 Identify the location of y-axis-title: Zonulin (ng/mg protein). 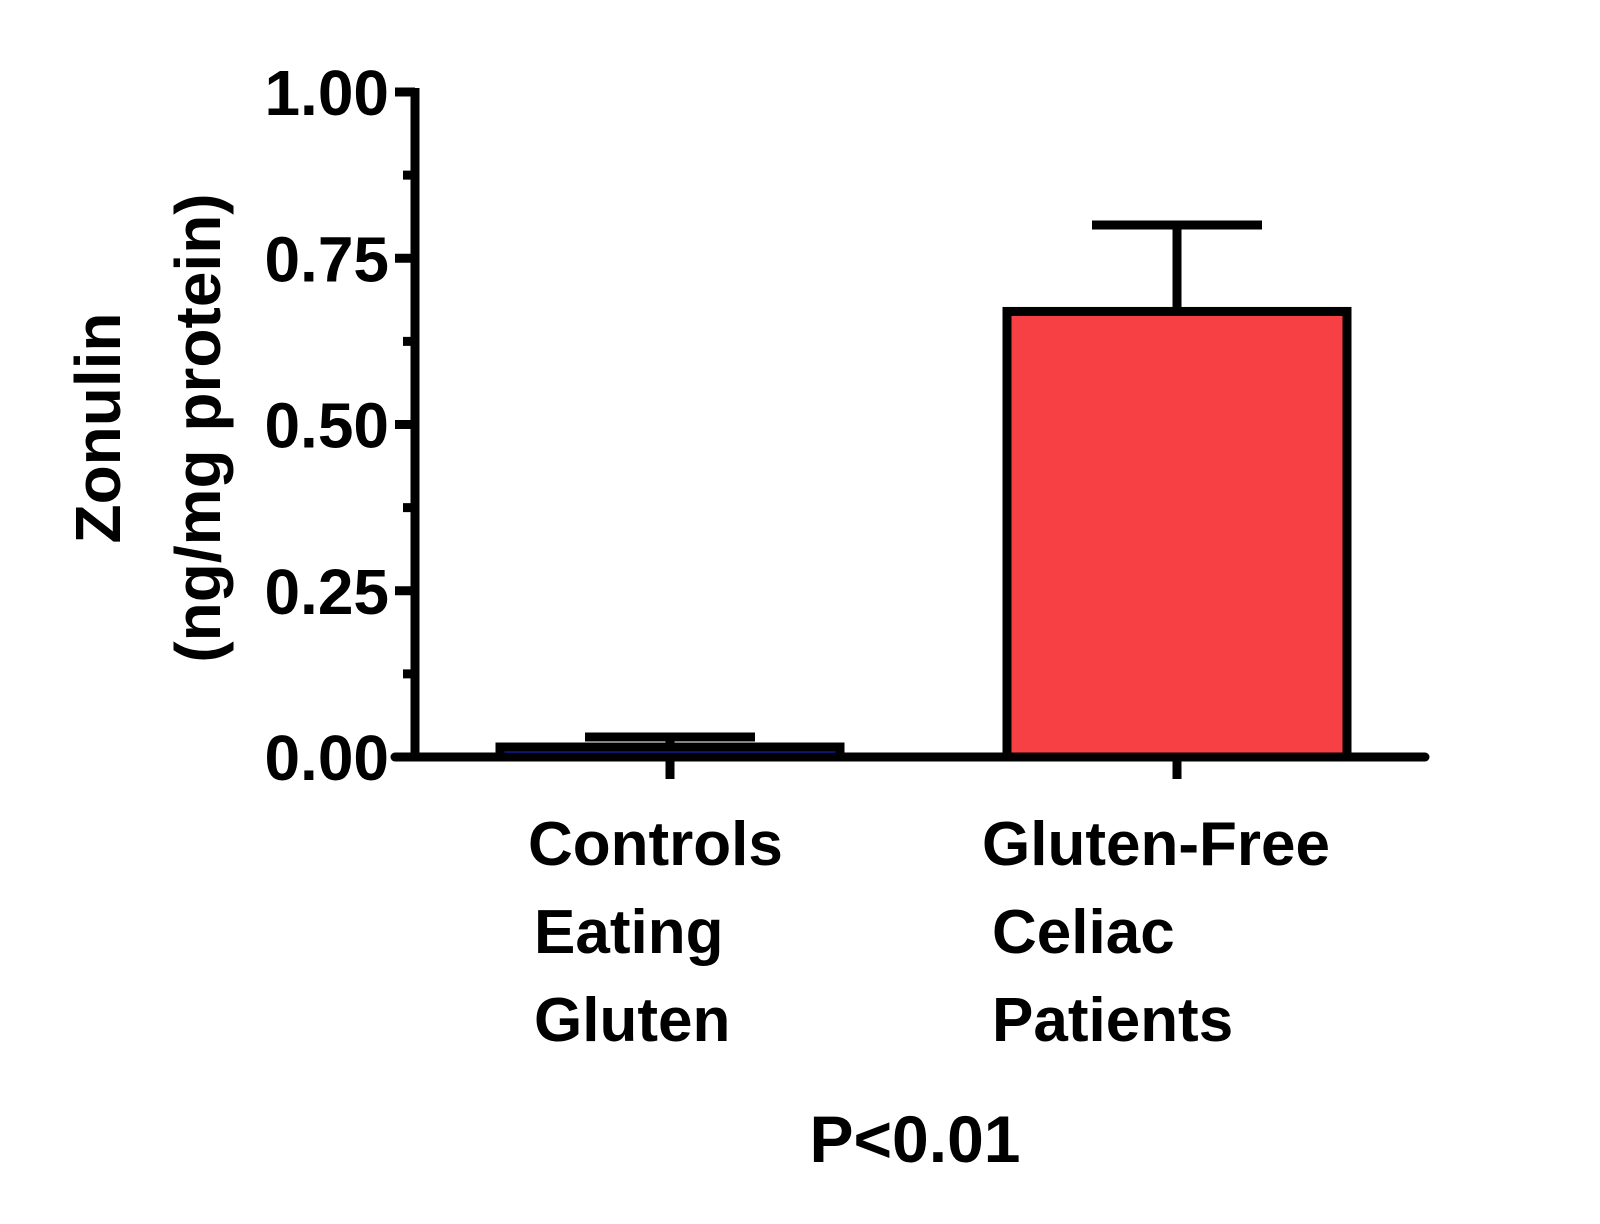
(148, 427).